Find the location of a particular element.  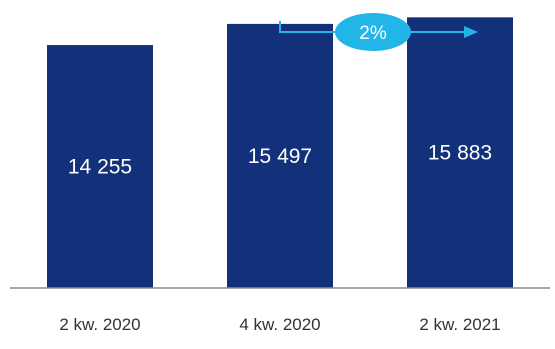

growth-percent-label: 2% is located at coordinates (373, 33).